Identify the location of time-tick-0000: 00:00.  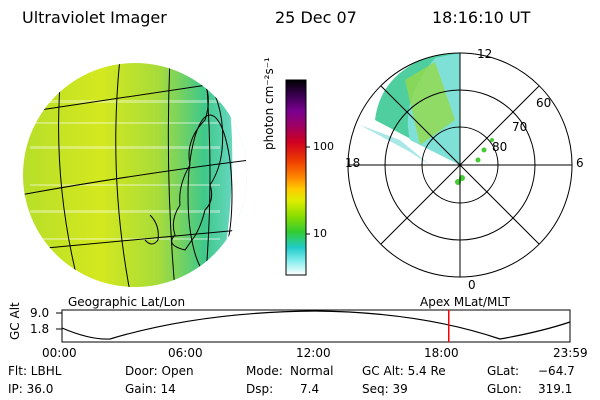
(59, 353).